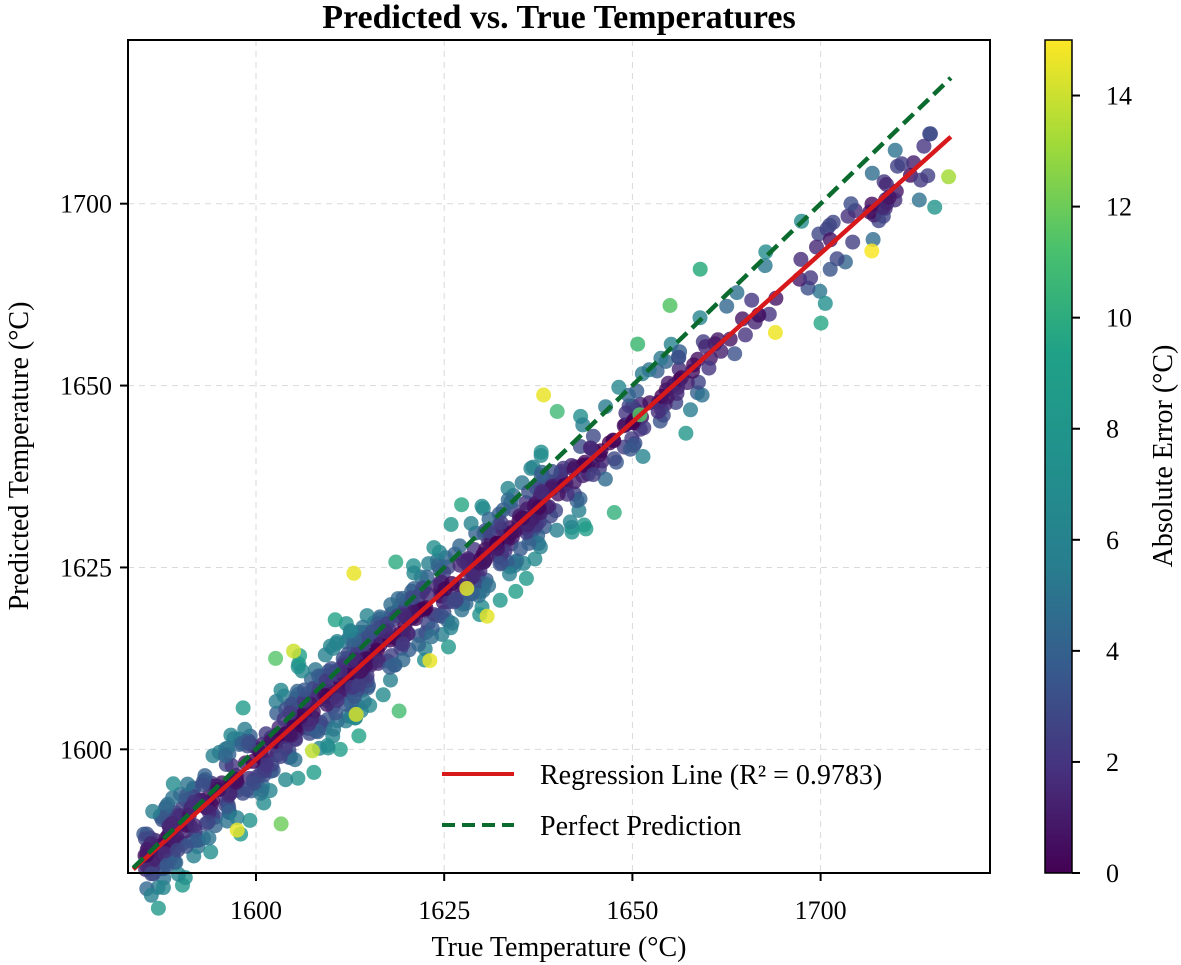 This screenshot has height=965, width=1181. Describe the element at coordinates (1163, 456) in the screenshot. I see `colorbar-label: Absolute Error (°C)` at that location.